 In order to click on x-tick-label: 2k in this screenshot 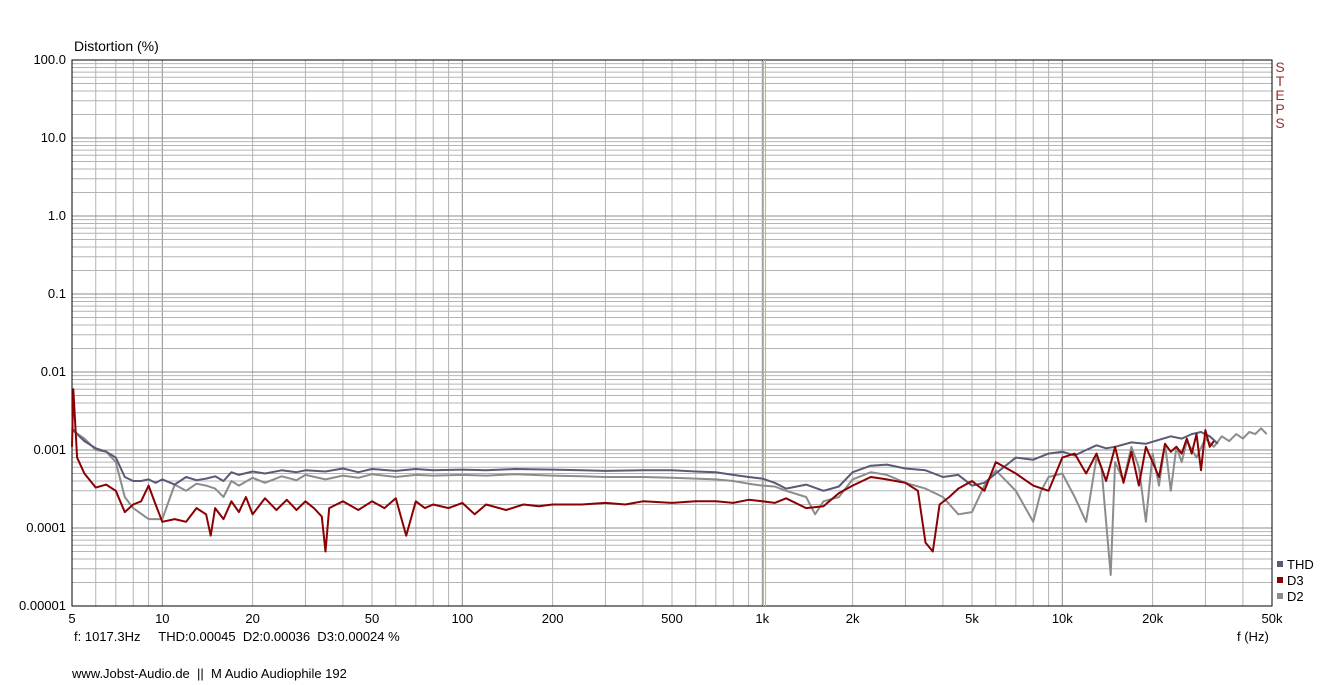, I will do `click(852, 618)`.